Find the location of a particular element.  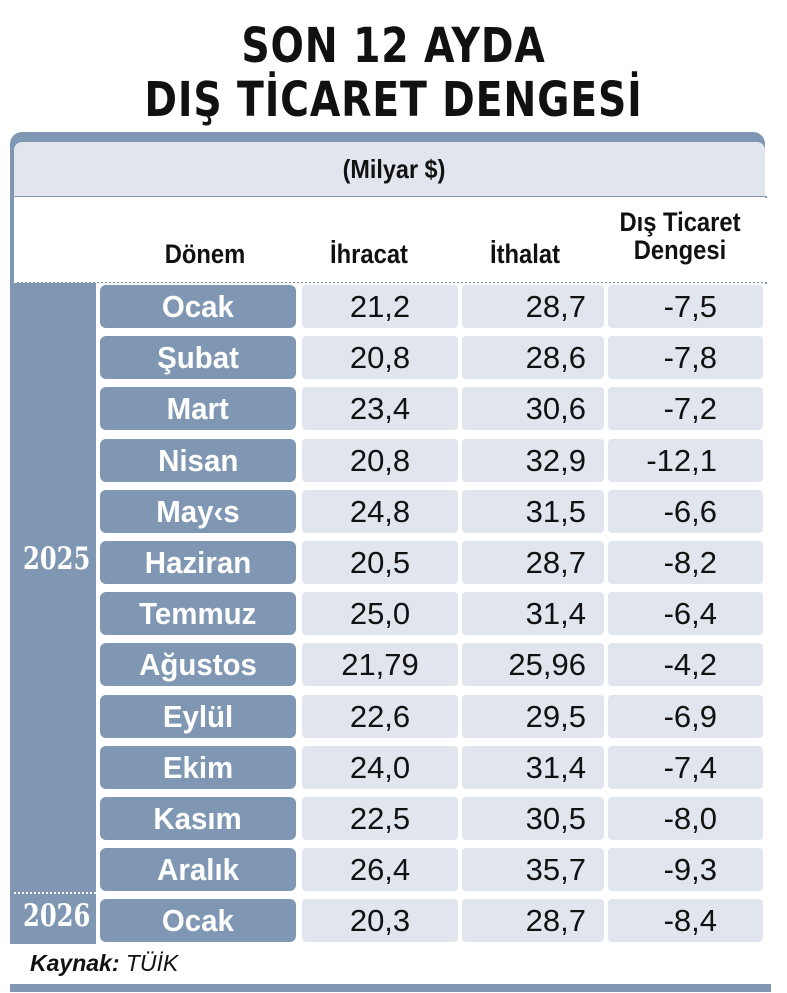

exports-value: 21,2 is located at coordinates (380, 306).